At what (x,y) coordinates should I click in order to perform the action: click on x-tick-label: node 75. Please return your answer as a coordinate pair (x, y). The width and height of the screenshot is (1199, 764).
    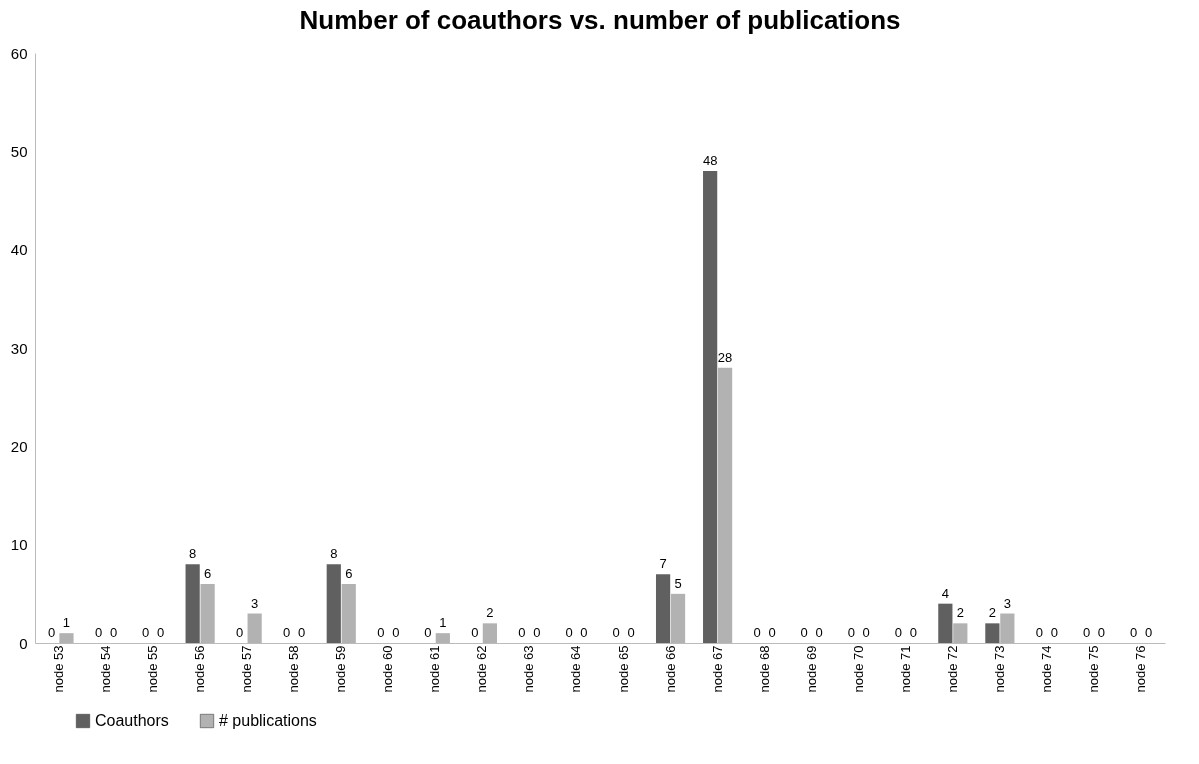
    Looking at the image, I should click on (1093, 669).